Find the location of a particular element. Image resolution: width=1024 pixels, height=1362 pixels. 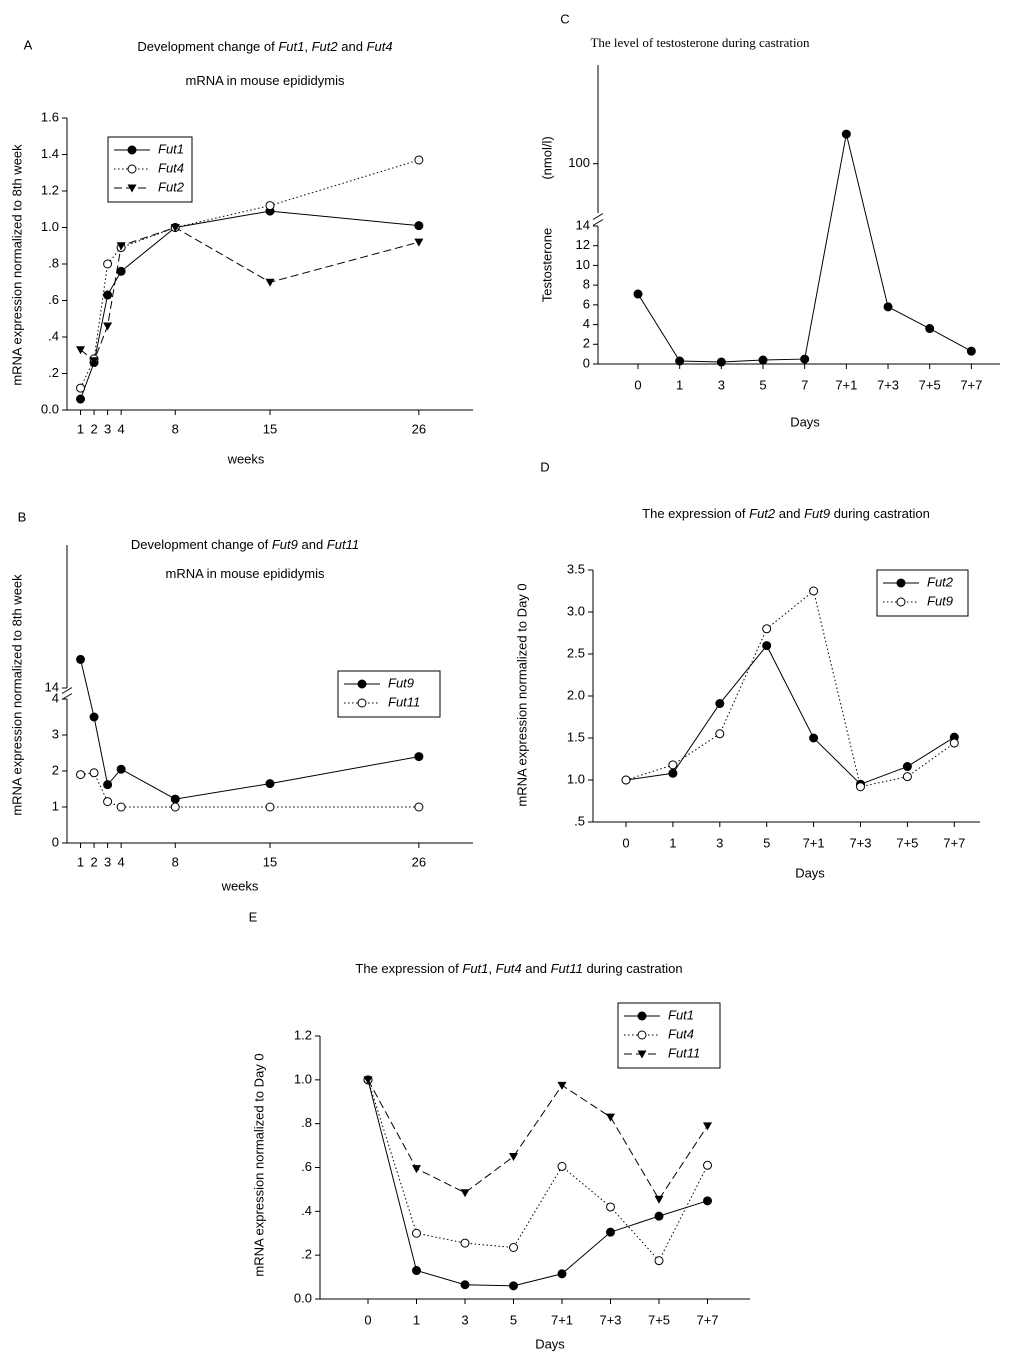

y-tick-label: 4 is located at coordinates (55, 697).